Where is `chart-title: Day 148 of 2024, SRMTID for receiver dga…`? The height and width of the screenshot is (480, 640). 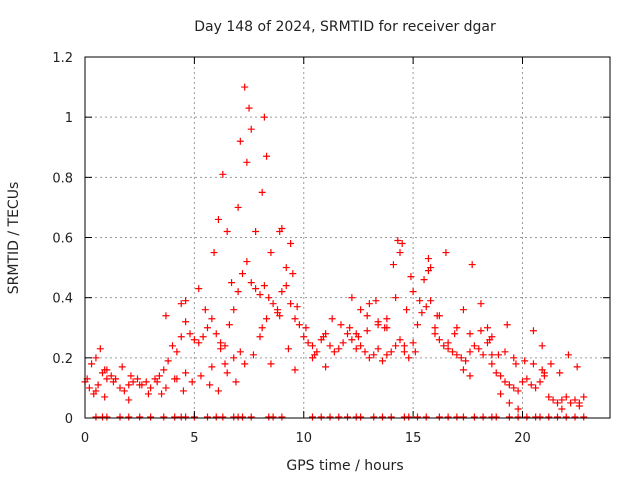 chart-title: Day 148 of 2024, SRMTID for receiver dga… is located at coordinates (345, 27).